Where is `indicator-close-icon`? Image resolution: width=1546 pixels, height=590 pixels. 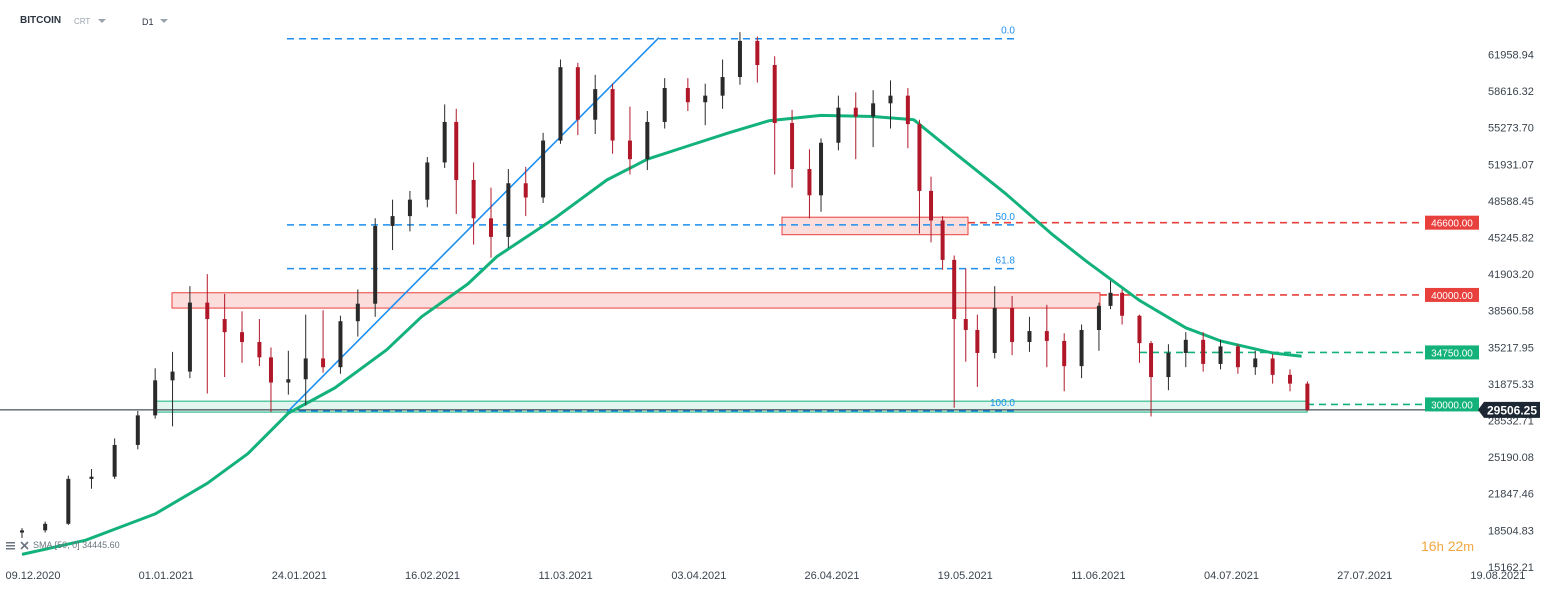 indicator-close-icon is located at coordinates (24, 545).